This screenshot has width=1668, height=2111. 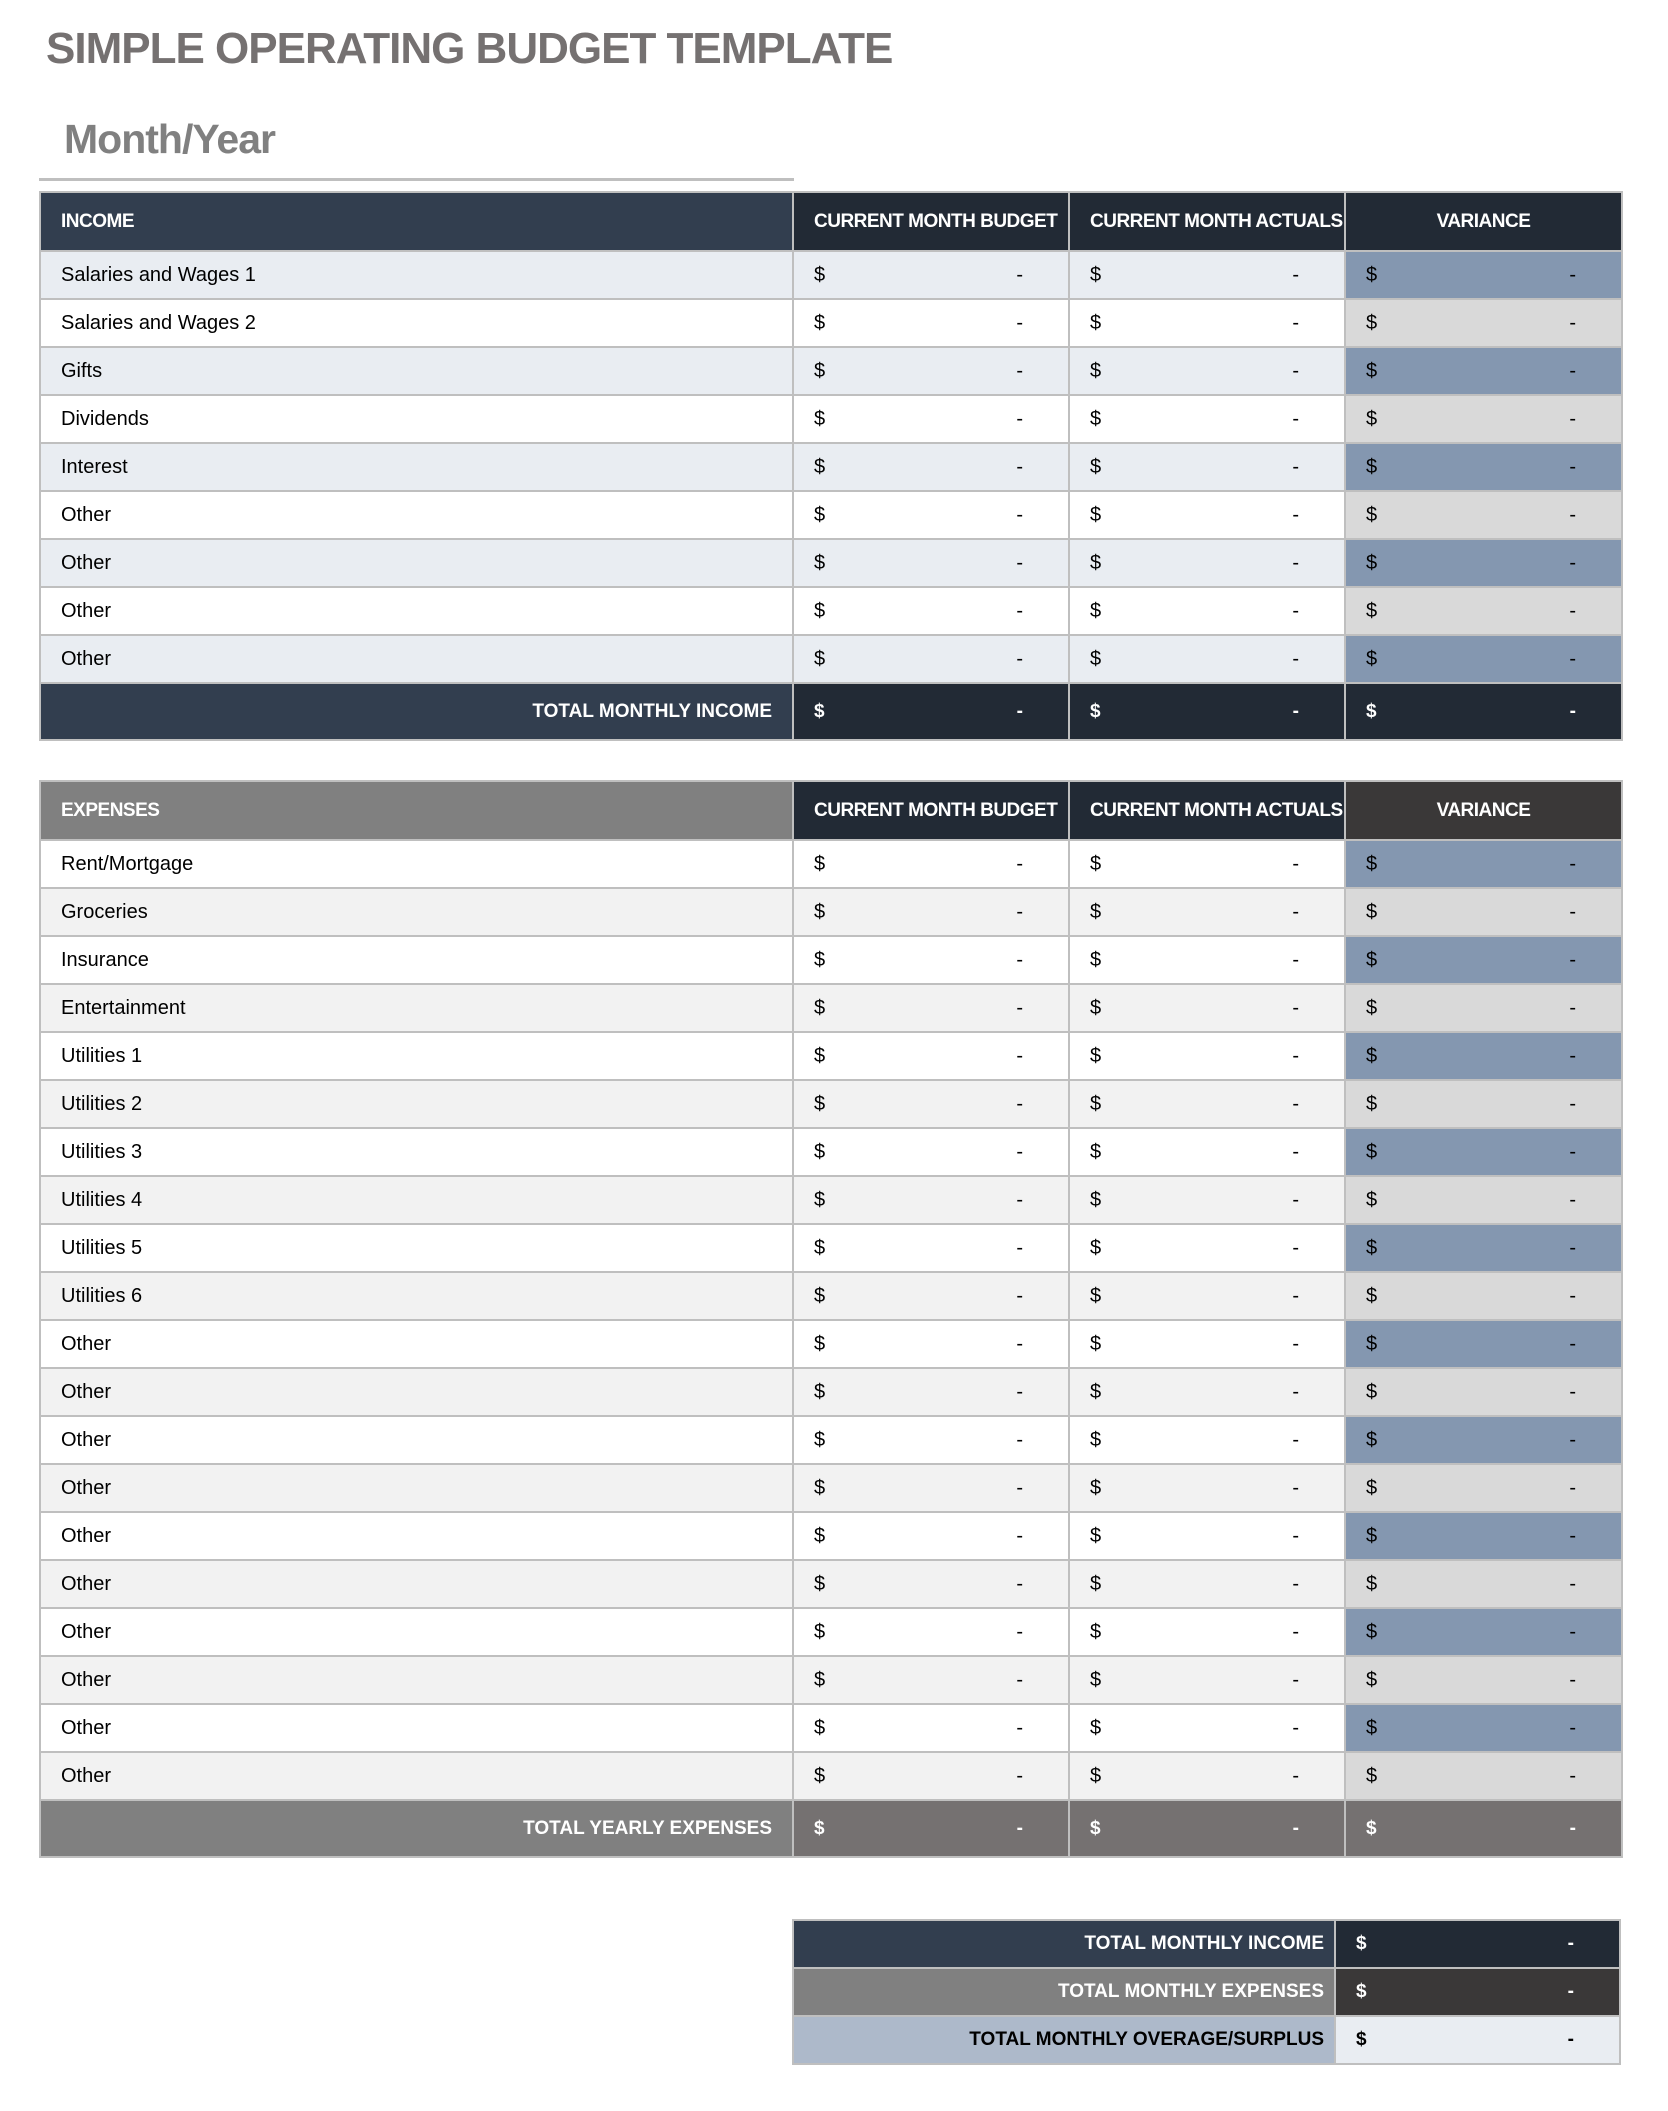 I want to click on total-label: TOTAL MONTHLY INCOME, so click(x=416, y=711).